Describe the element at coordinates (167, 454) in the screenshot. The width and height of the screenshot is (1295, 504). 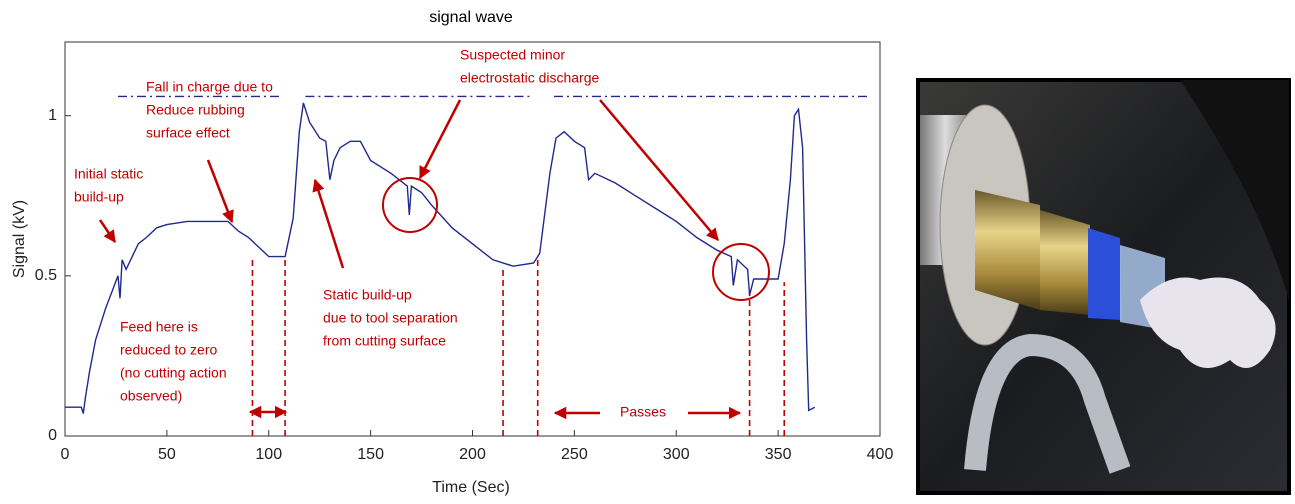
I see `x-tick-label: 50` at that location.